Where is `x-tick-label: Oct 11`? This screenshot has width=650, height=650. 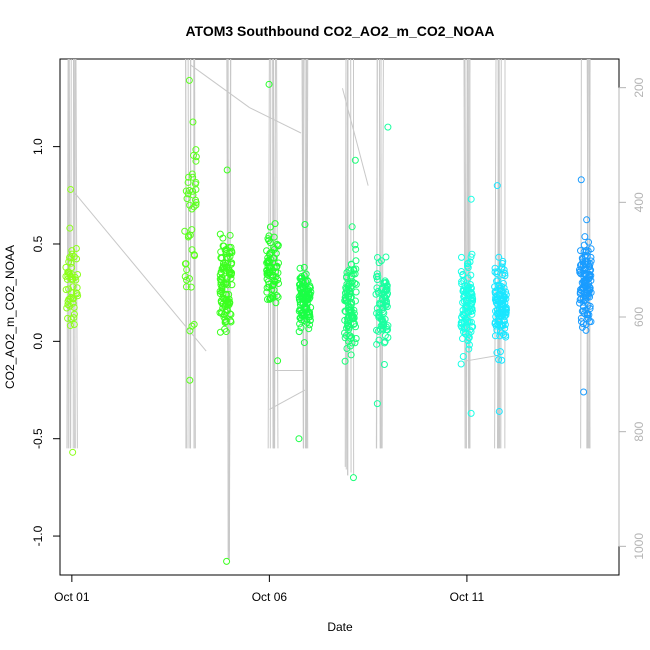
x-tick-label: Oct 11 is located at coordinates (467, 597).